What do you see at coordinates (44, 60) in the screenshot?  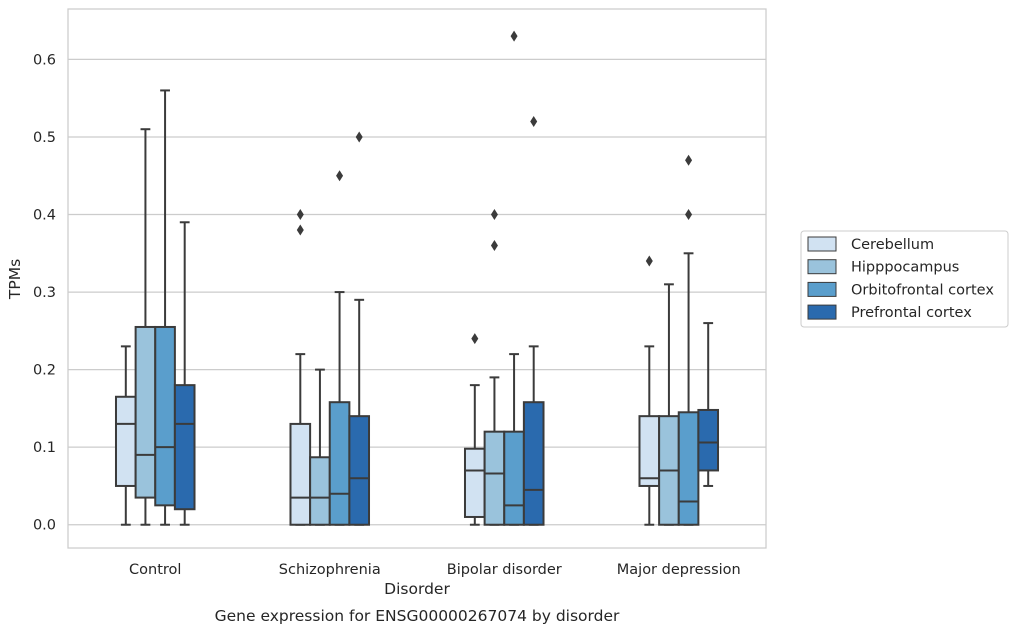 I see `y-tick-label: 0.6` at bounding box center [44, 60].